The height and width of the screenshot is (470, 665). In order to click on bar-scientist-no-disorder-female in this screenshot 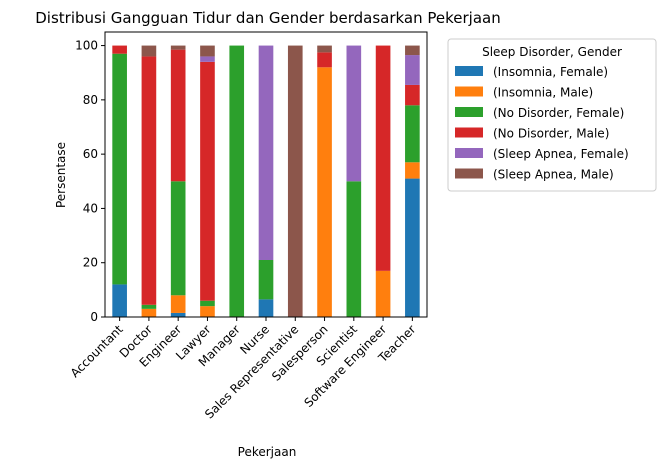, I will do `click(354, 249)`.